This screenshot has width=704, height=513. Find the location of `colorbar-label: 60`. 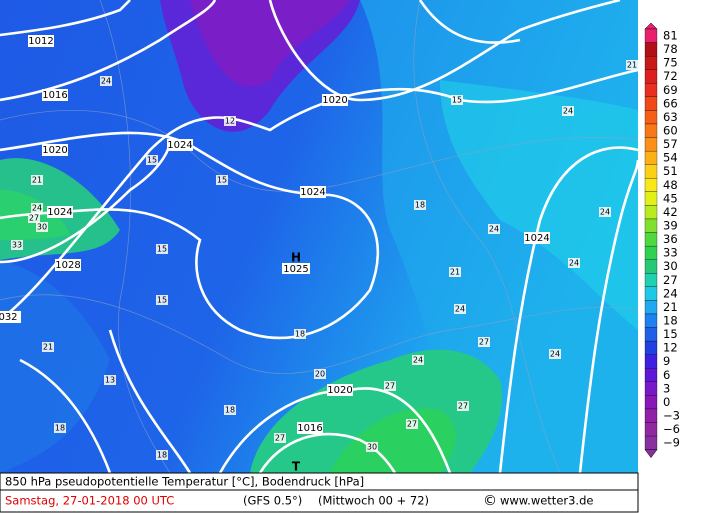

colorbar-label: 60 is located at coordinates (670, 130).